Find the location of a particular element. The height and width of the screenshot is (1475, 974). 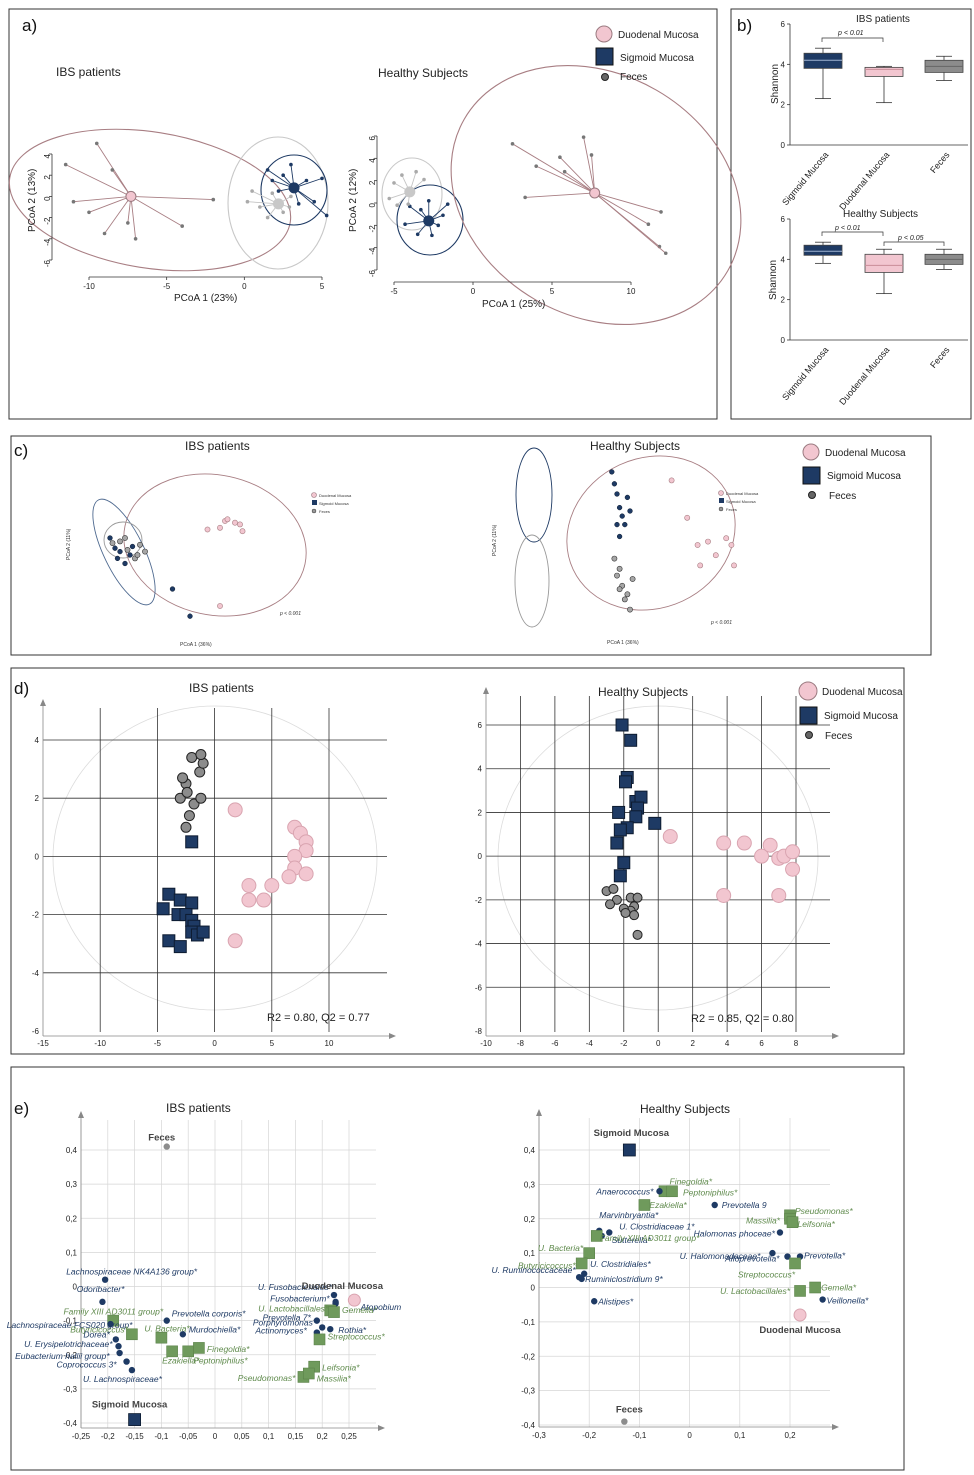

b-bottom-ylabel: Shannon is located at coordinates (773, 280).